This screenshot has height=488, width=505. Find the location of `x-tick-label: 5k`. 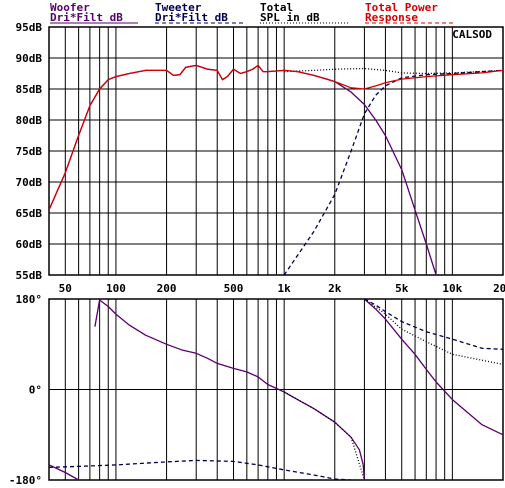

x-tick-label: 5k is located at coordinates (402, 288).